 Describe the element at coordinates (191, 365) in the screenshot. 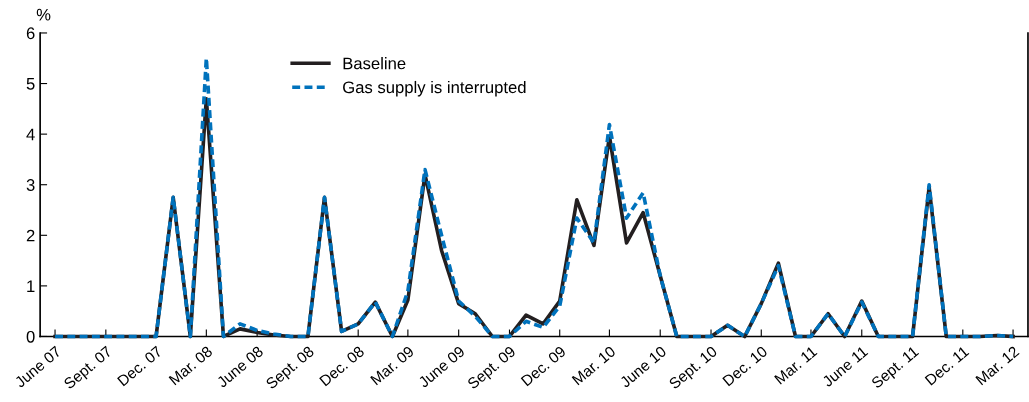

I see `x-tick-label: Mar. 08` at that location.